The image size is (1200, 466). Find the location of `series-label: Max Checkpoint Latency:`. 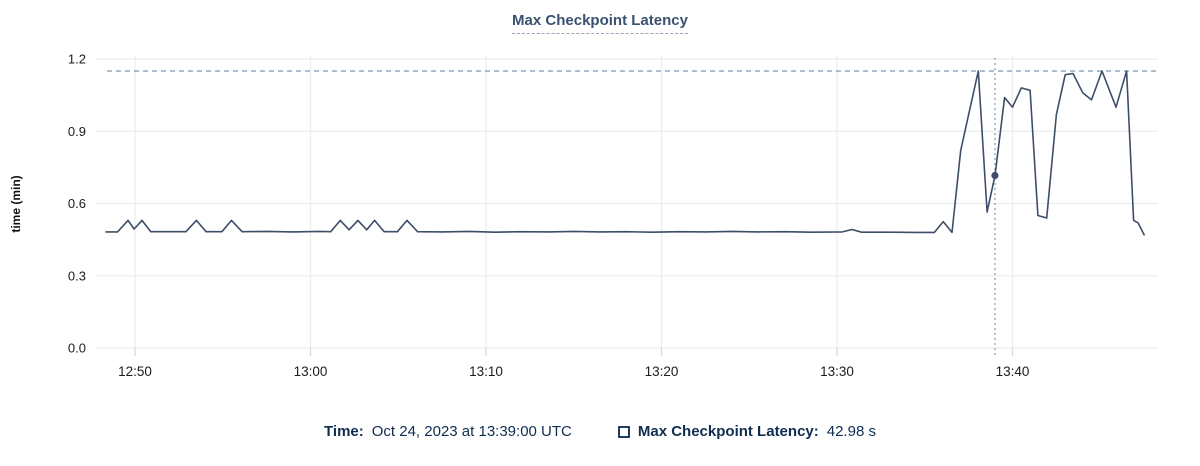

series-label: Max Checkpoint Latency: is located at coordinates (728, 431).